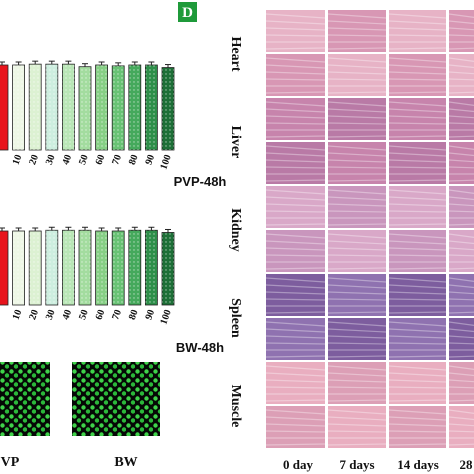 The image size is (474, 474). Describe the element at coordinates (150, 159) in the screenshot. I see `x-tick-label: 90` at that location.